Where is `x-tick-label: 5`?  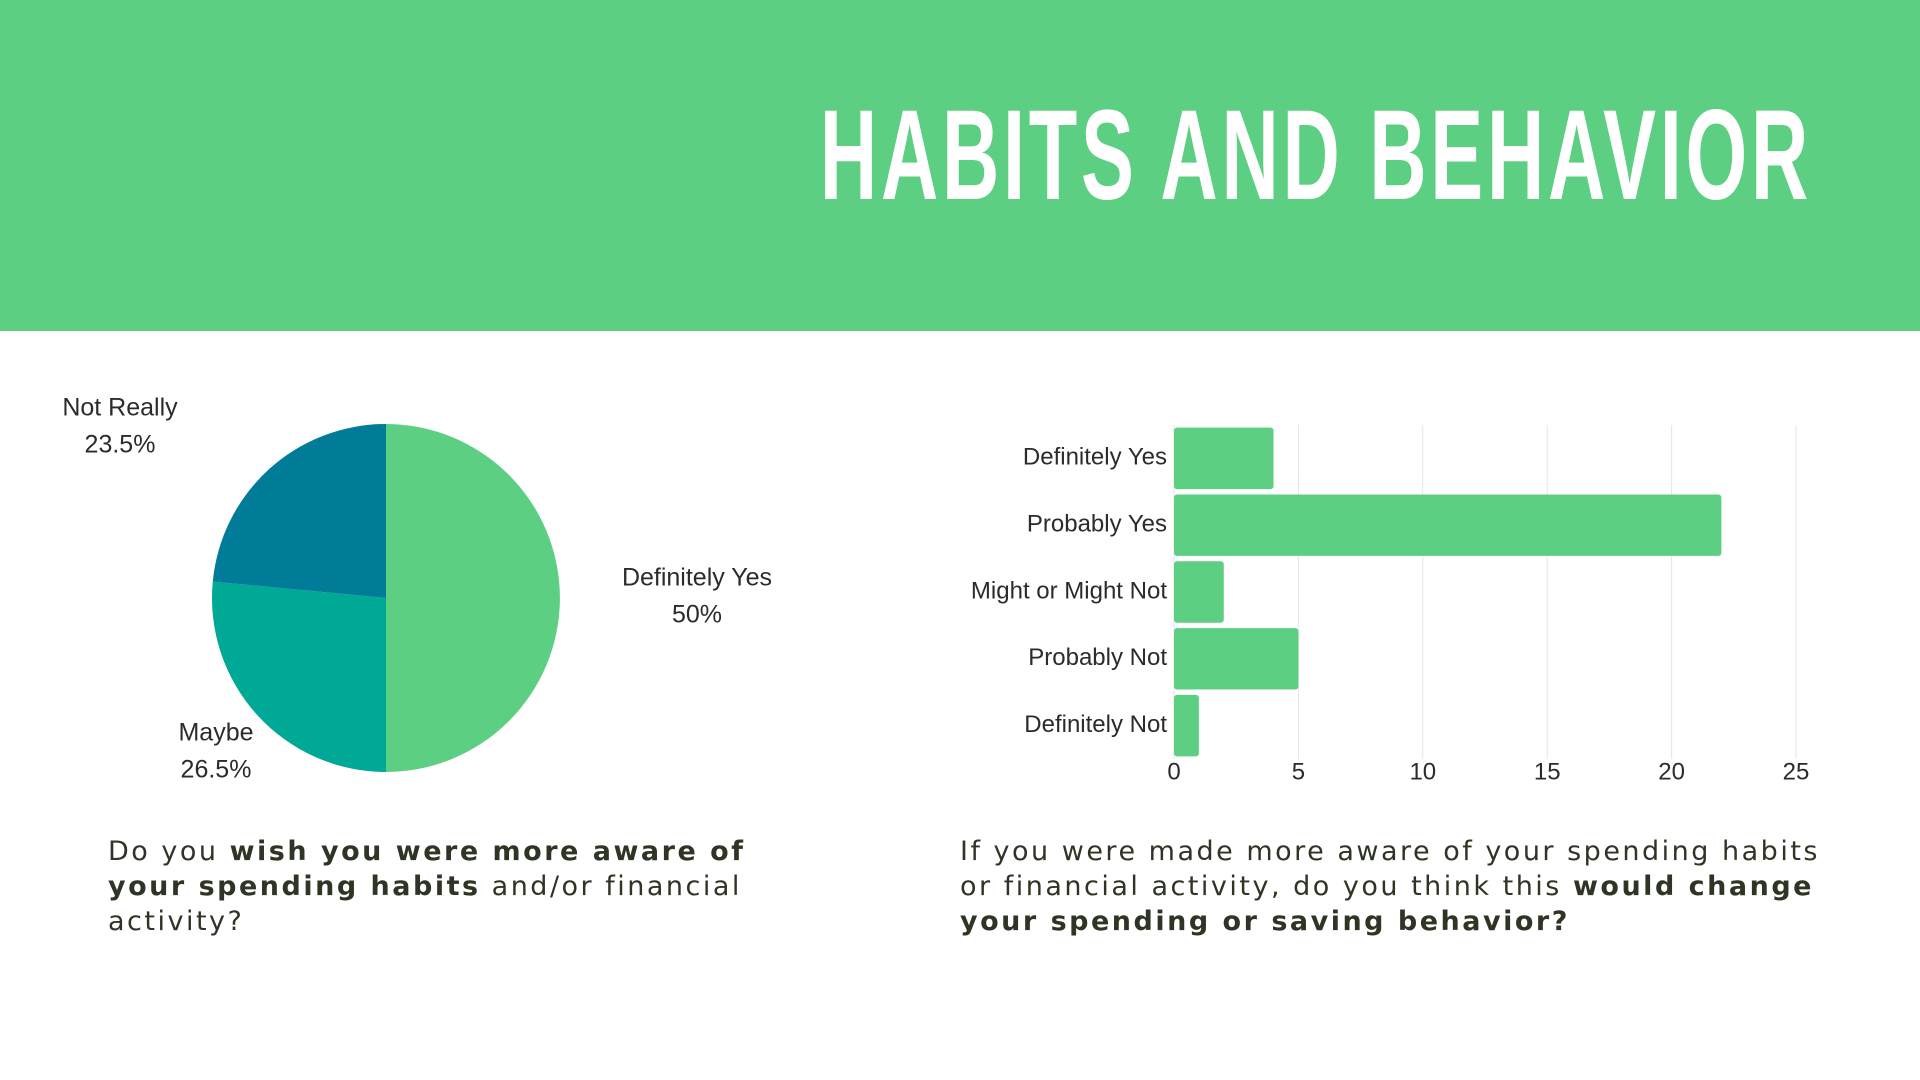
x-tick-label: 5 is located at coordinates (1298, 771).